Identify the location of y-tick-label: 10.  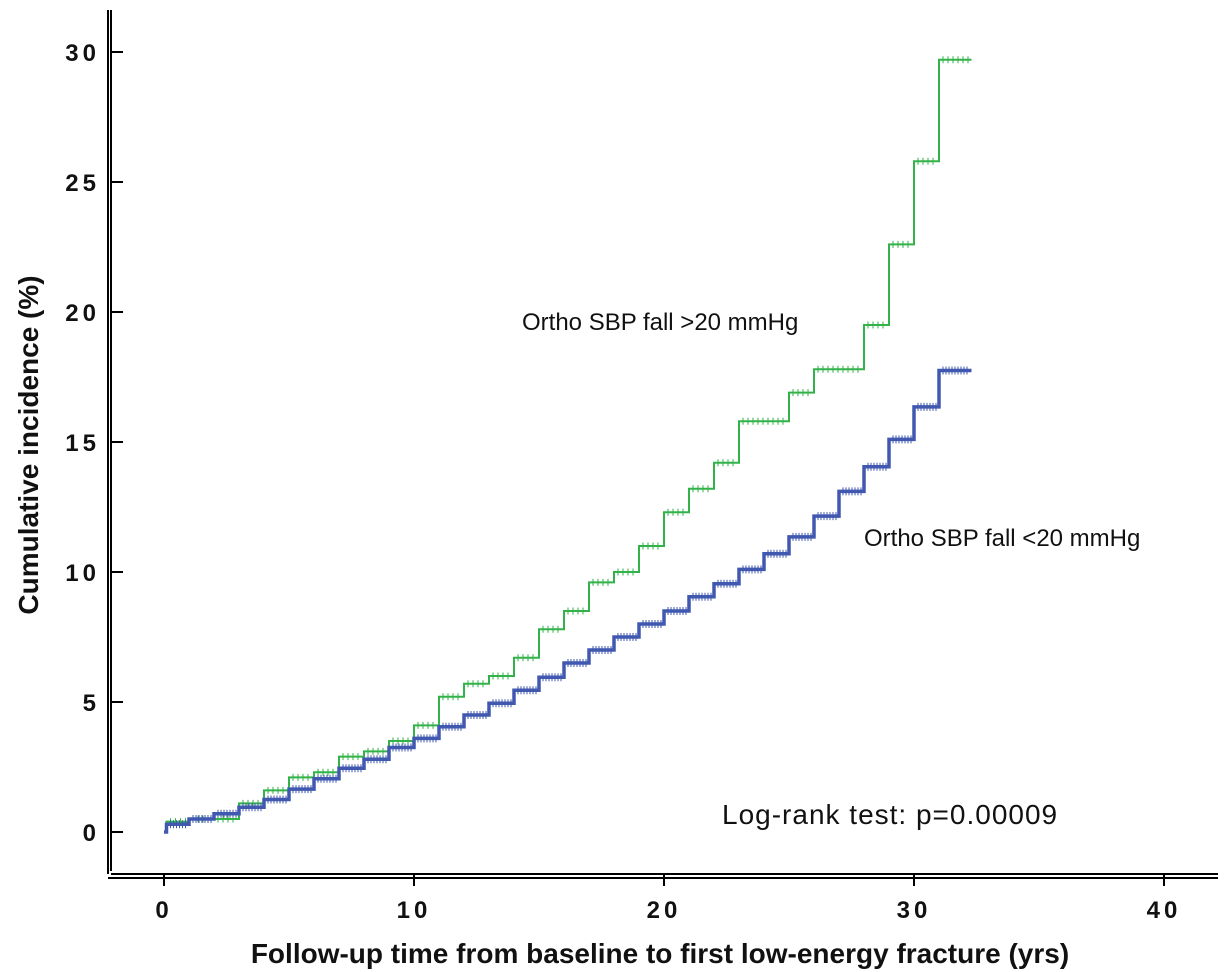
(82, 573).